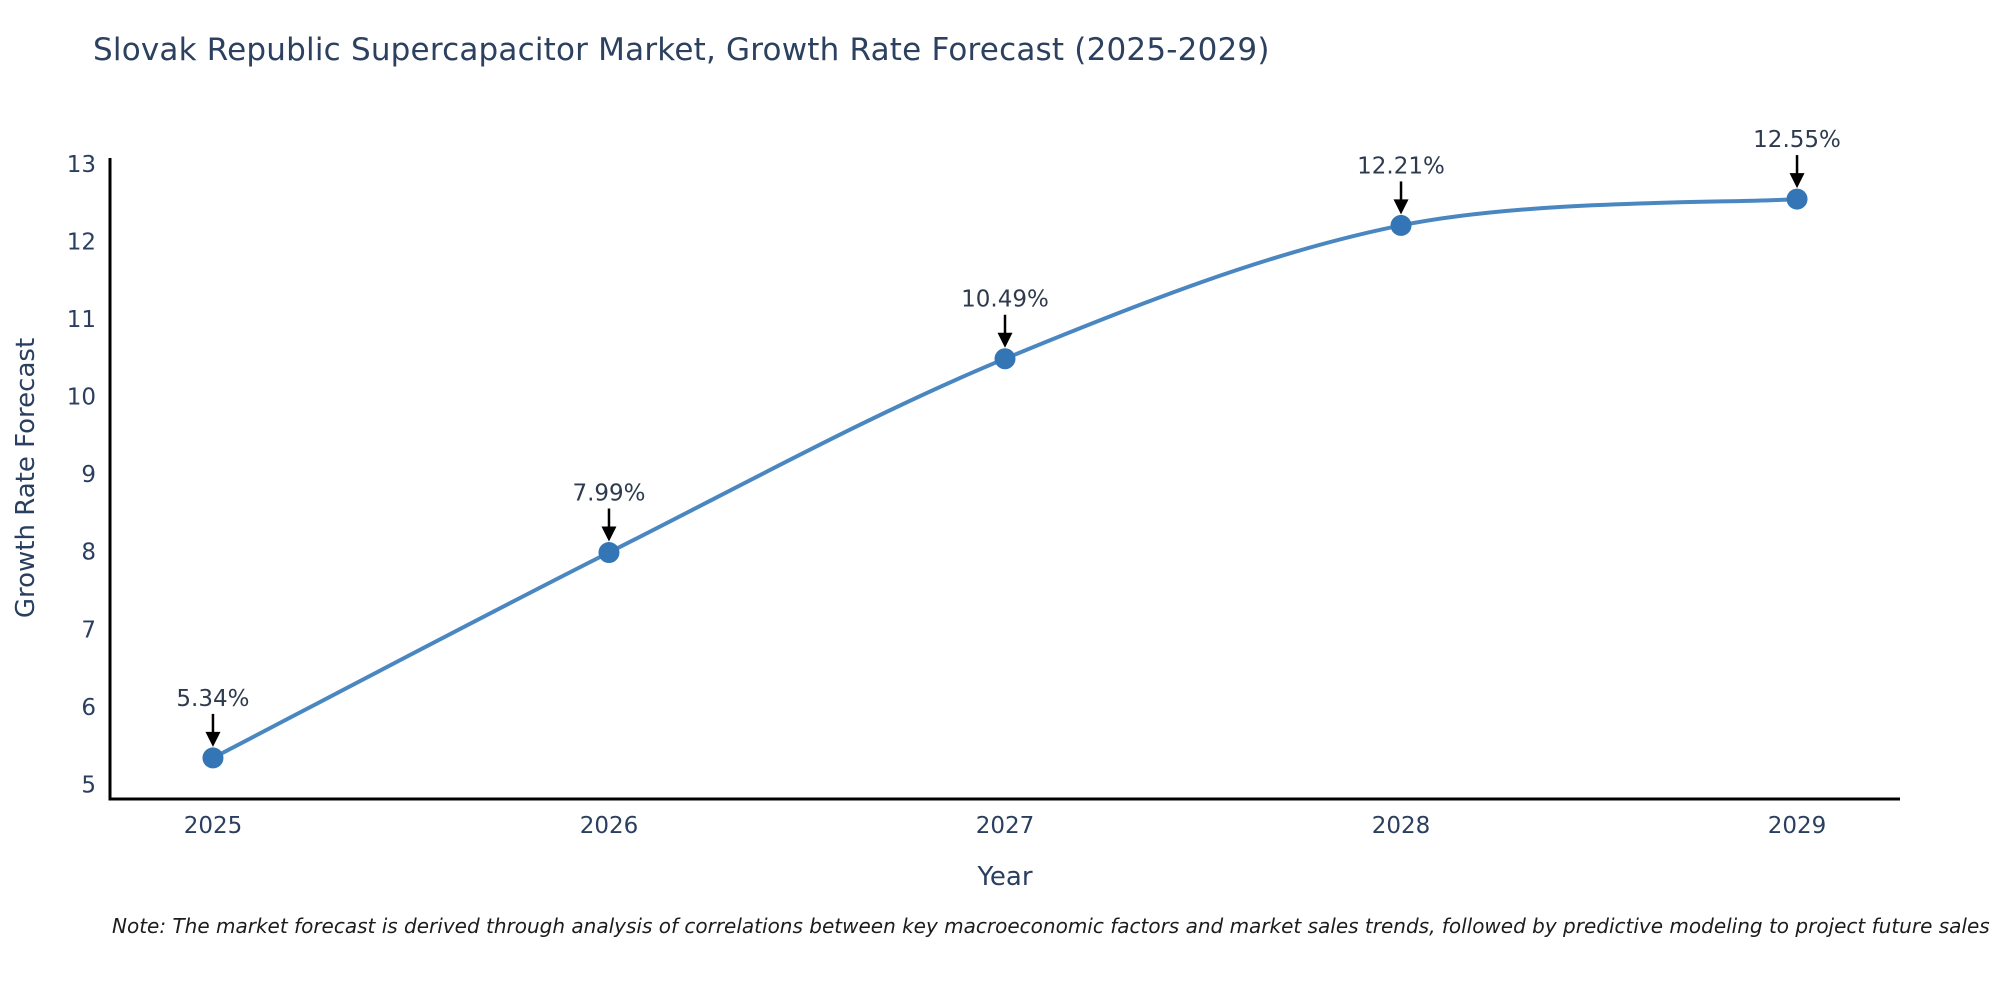  Describe the element at coordinates (1004, 877) in the screenshot. I see `x-axis-title: Year` at that location.